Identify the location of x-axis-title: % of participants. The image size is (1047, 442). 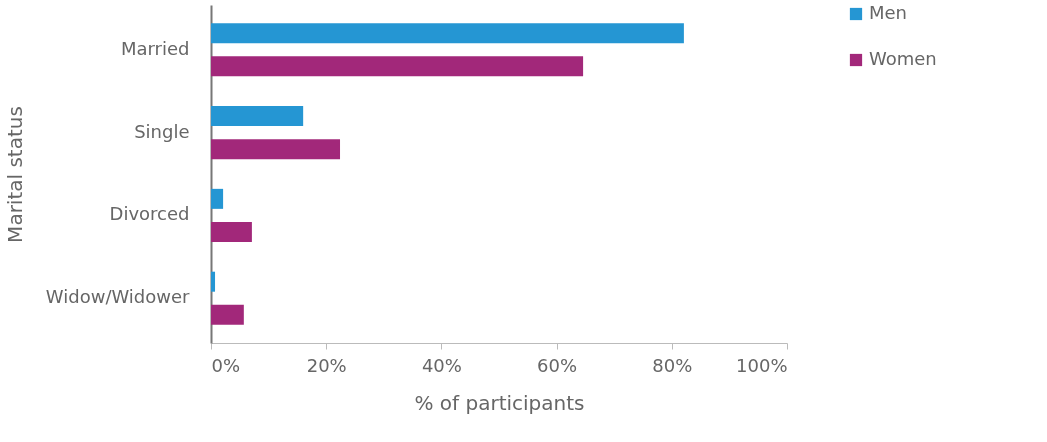
(499, 402).